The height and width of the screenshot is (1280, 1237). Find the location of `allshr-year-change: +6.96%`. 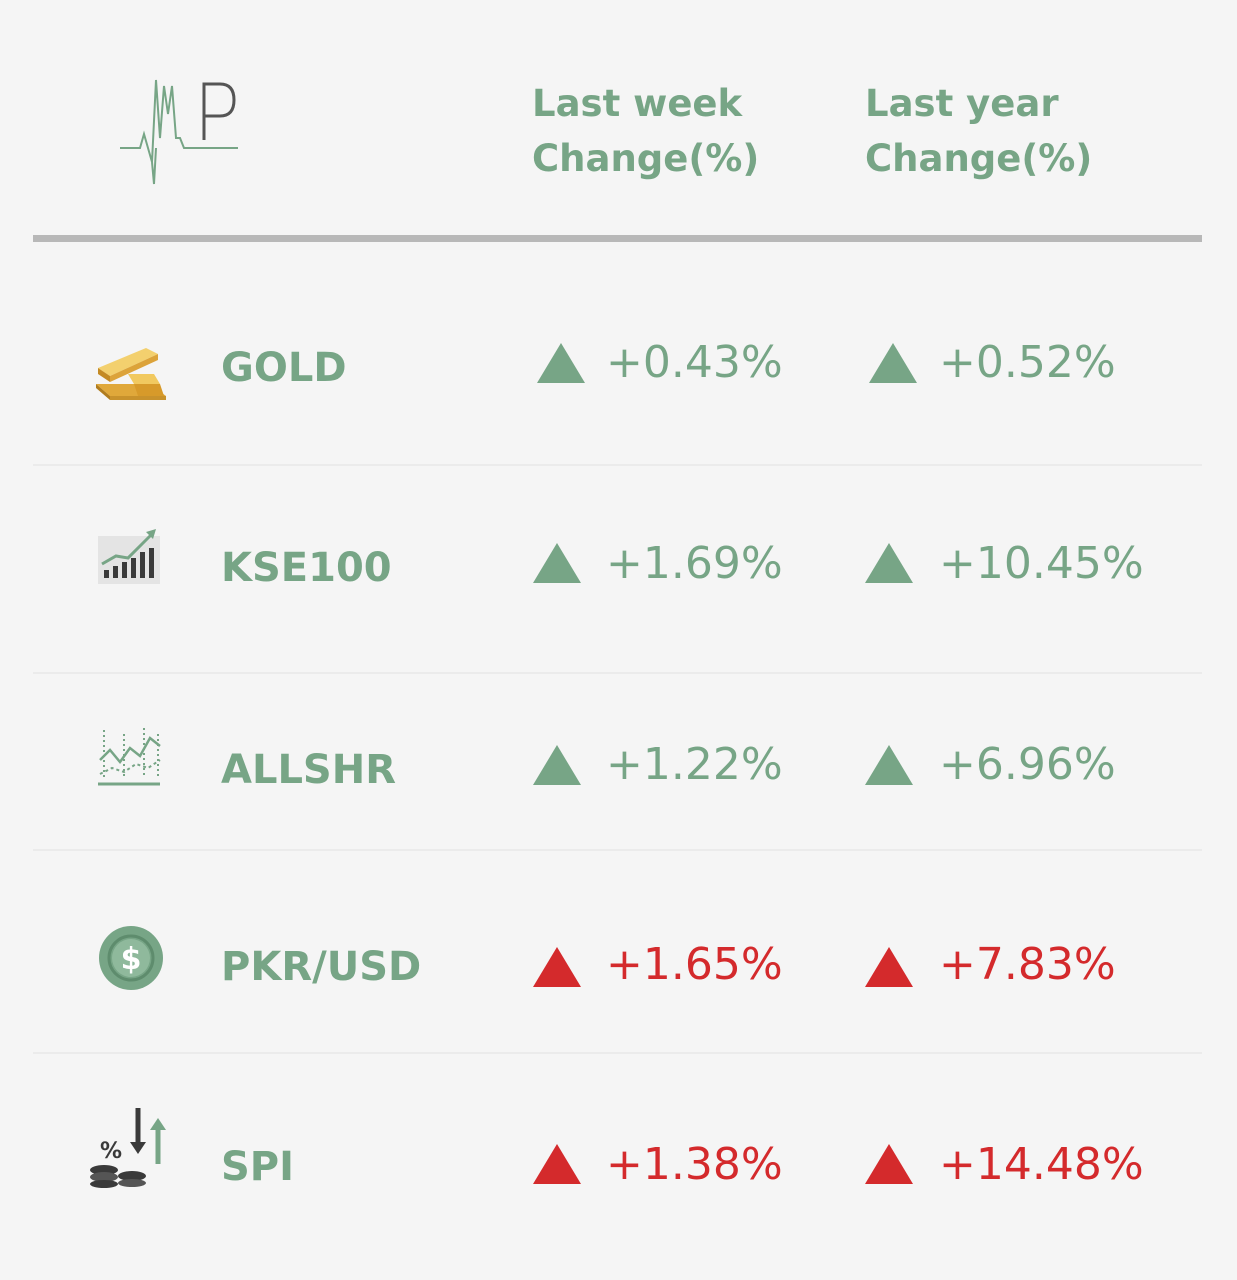

allshr-year-change: +6.96% is located at coordinates (1027, 764).